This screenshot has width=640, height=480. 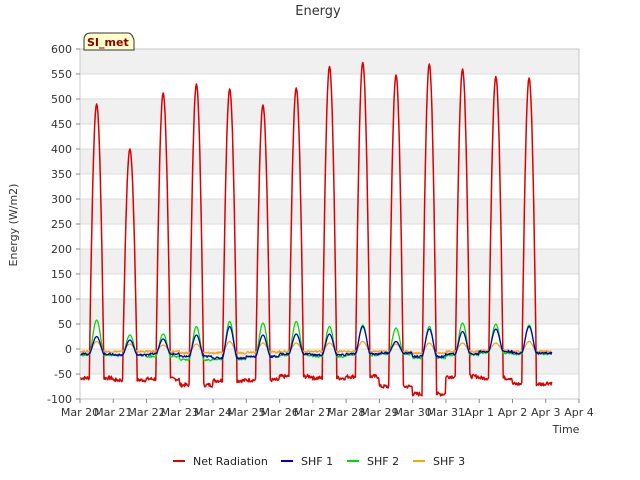 I want to click on y-tick-label: 350, so click(x=61, y=174).